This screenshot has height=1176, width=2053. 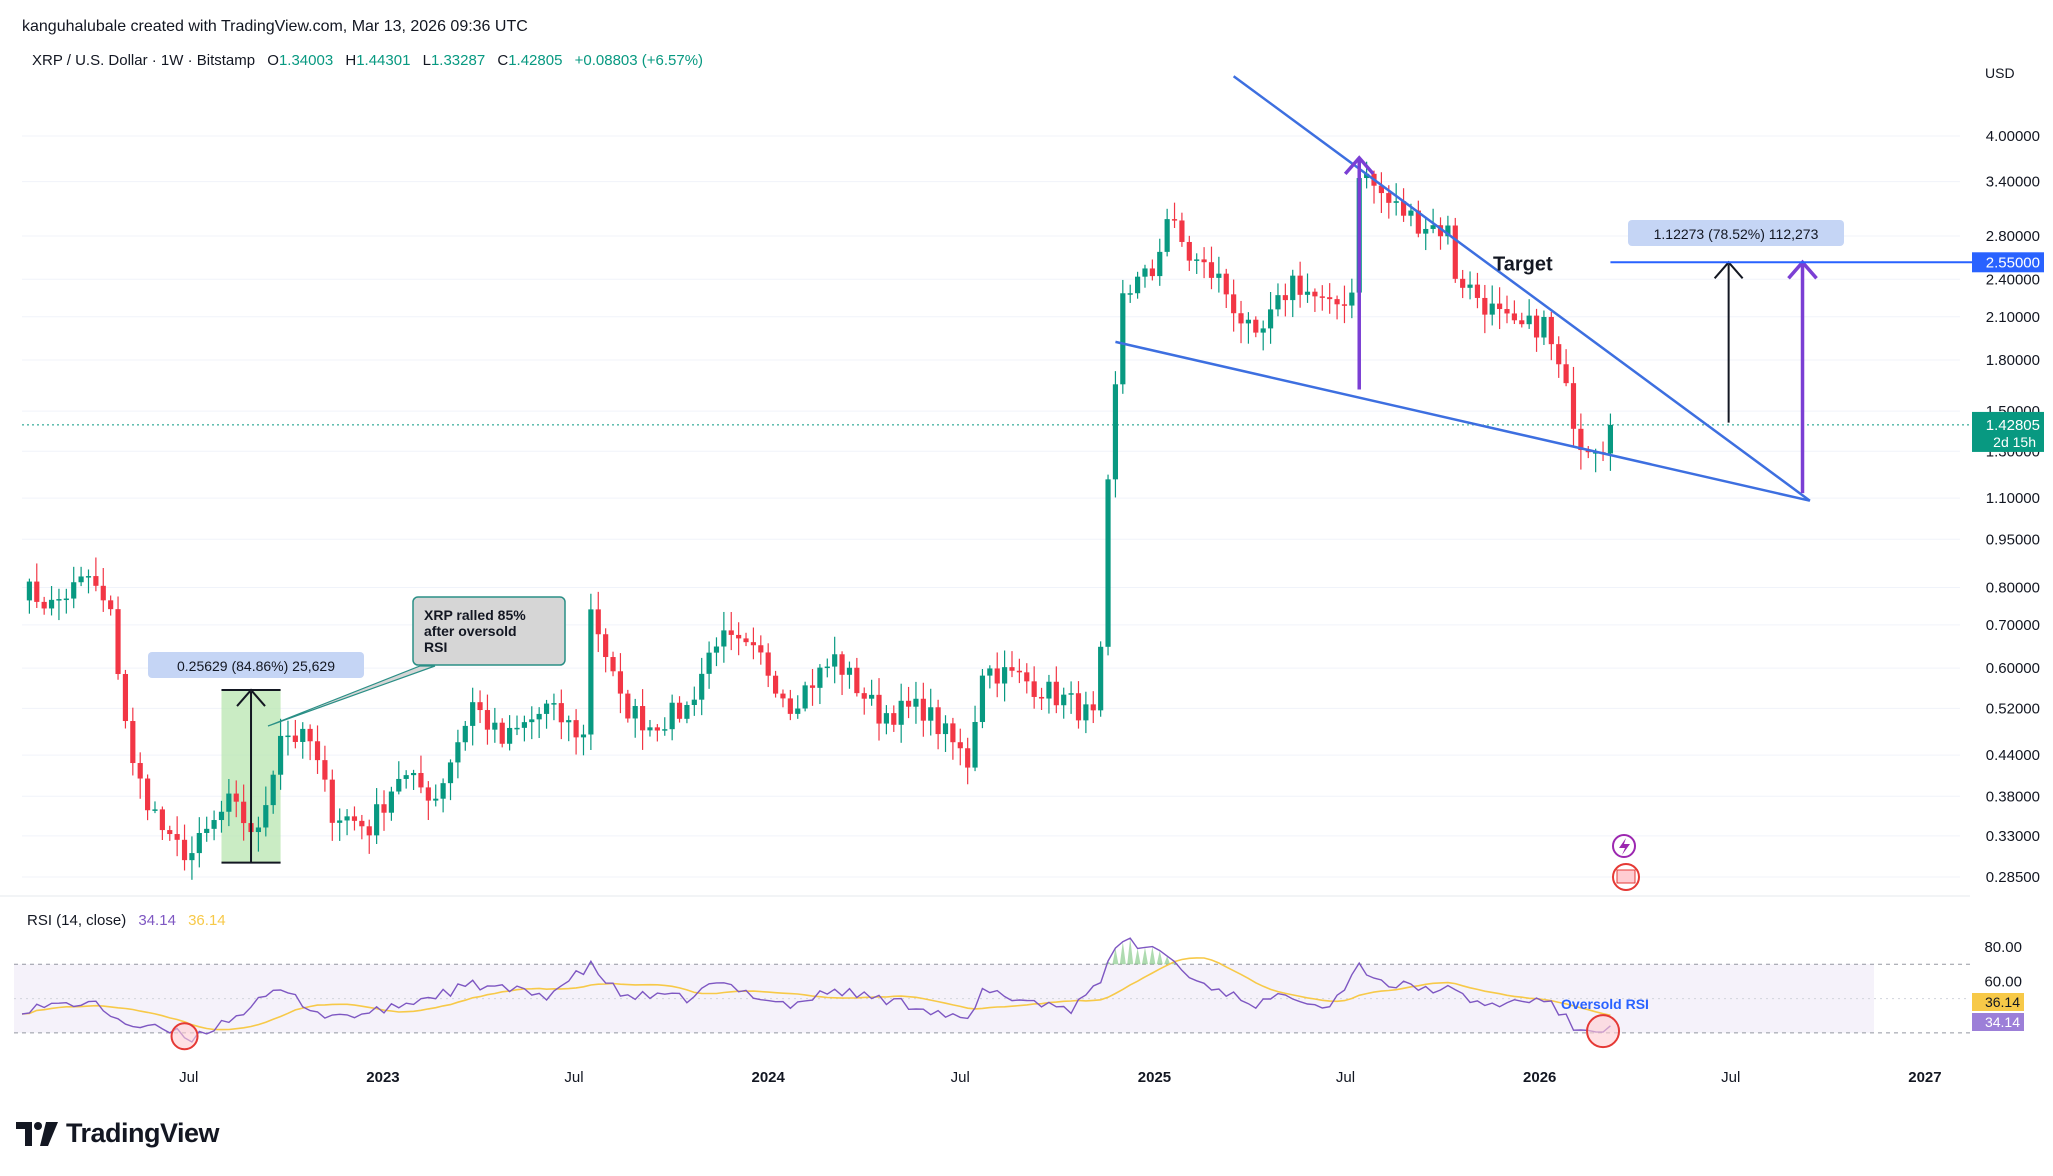 I want to click on rsi-ma-badge-bg, so click(x=1998, y=1002).